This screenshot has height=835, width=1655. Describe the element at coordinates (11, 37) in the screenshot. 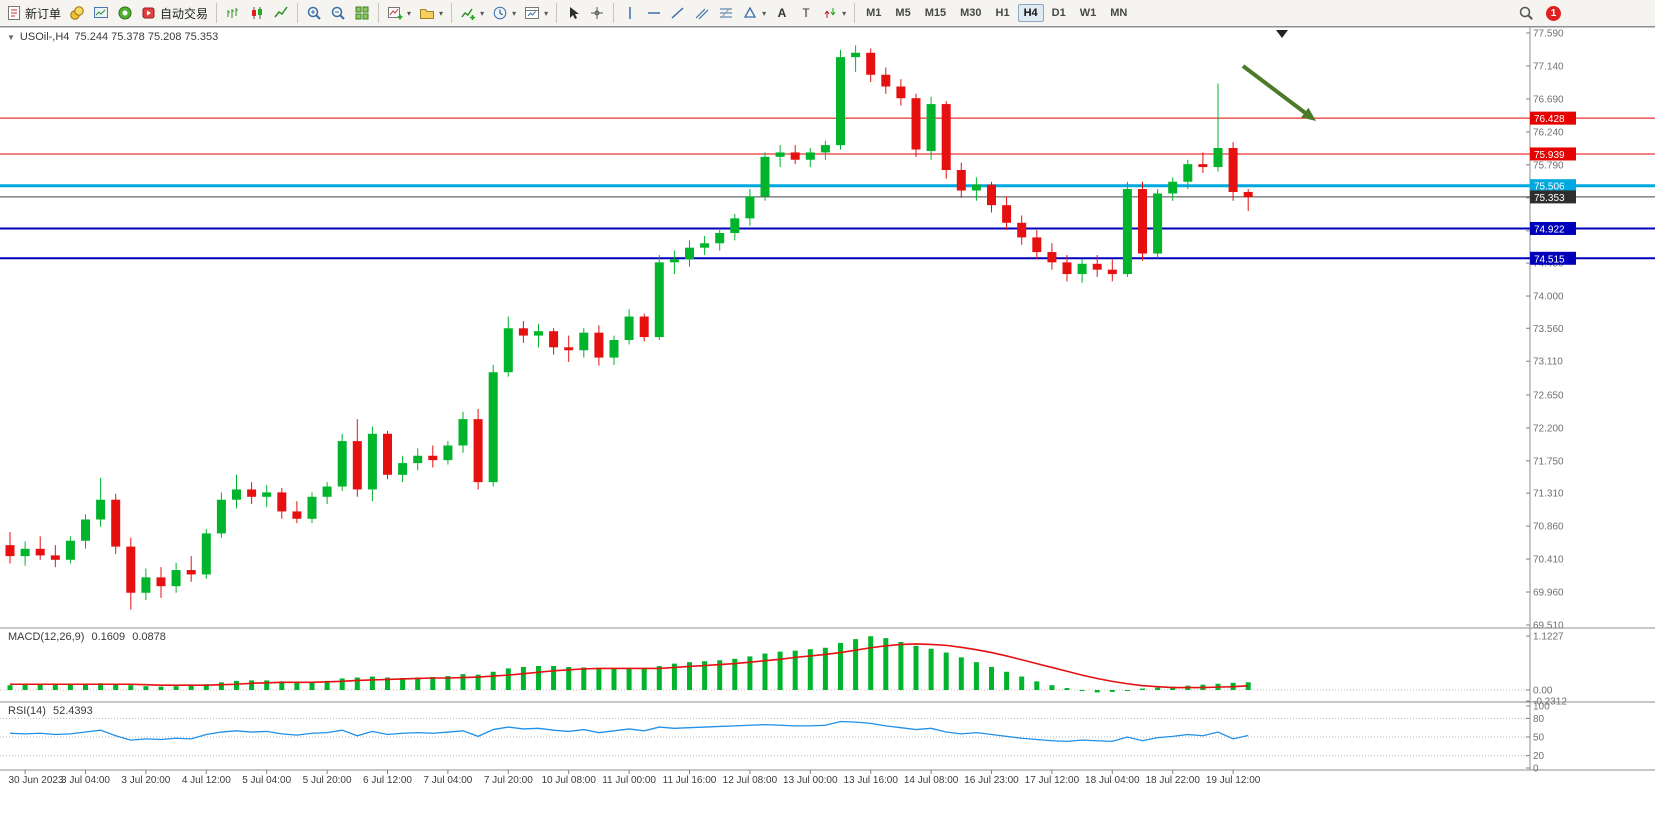

I see `one-click-trading-toggle: ▼` at that location.